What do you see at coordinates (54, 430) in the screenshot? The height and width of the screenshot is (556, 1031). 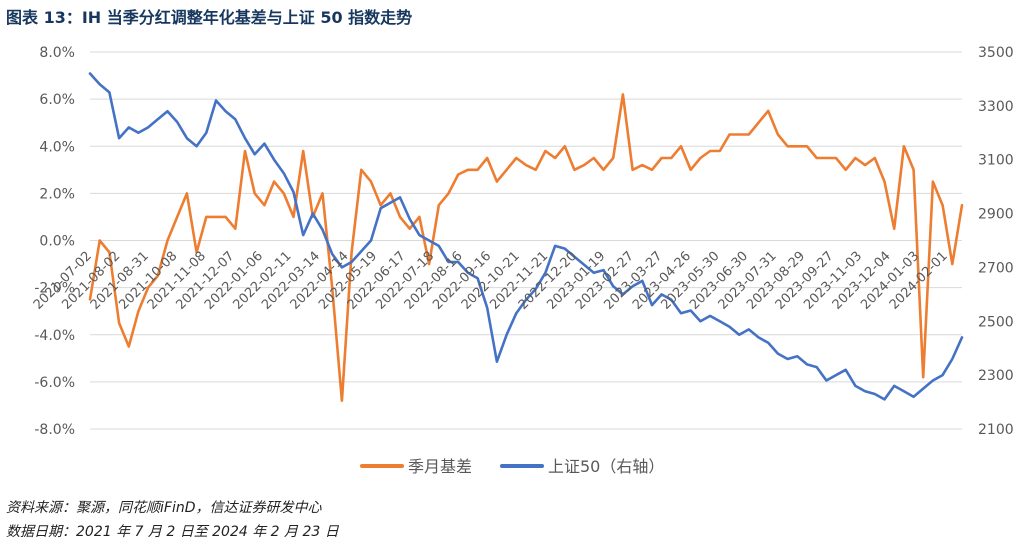 I see `y-left-tick-label: -8.0%` at bounding box center [54, 430].